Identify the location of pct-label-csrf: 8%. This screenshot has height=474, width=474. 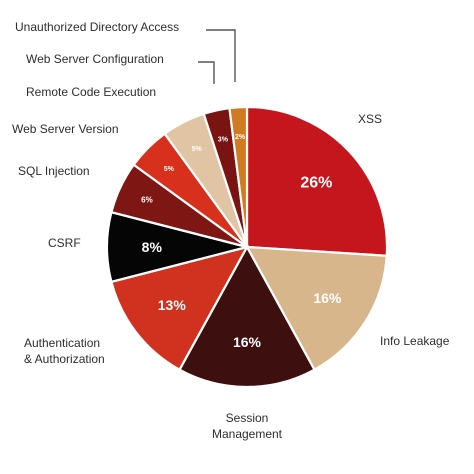
(152, 247).